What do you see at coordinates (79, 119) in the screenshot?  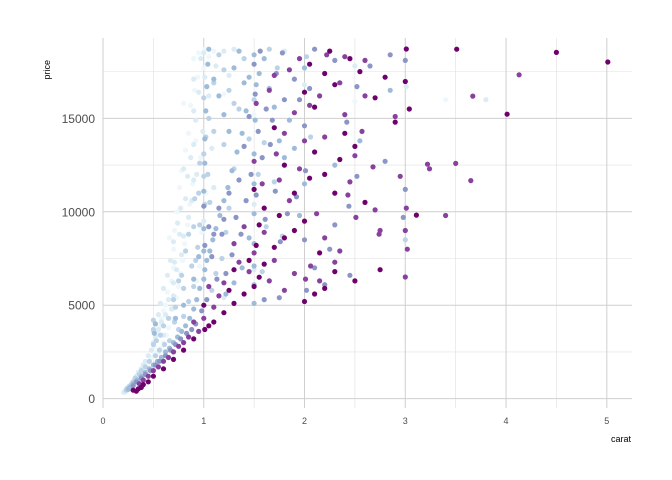 I see `y-tick-label: 15000` at bounding box center [79, 119].